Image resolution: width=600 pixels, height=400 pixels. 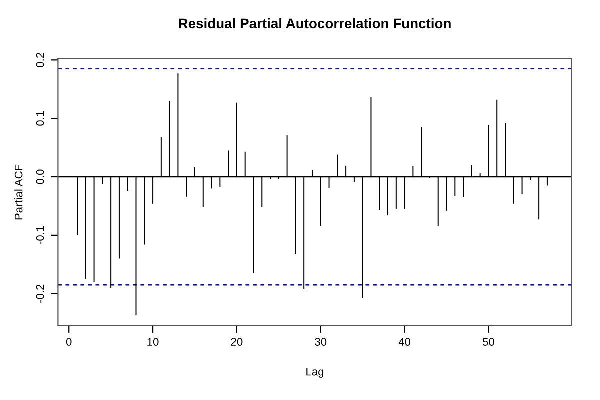 I want to click on y-tick-label: -0.2, so click(x=40, y=293).